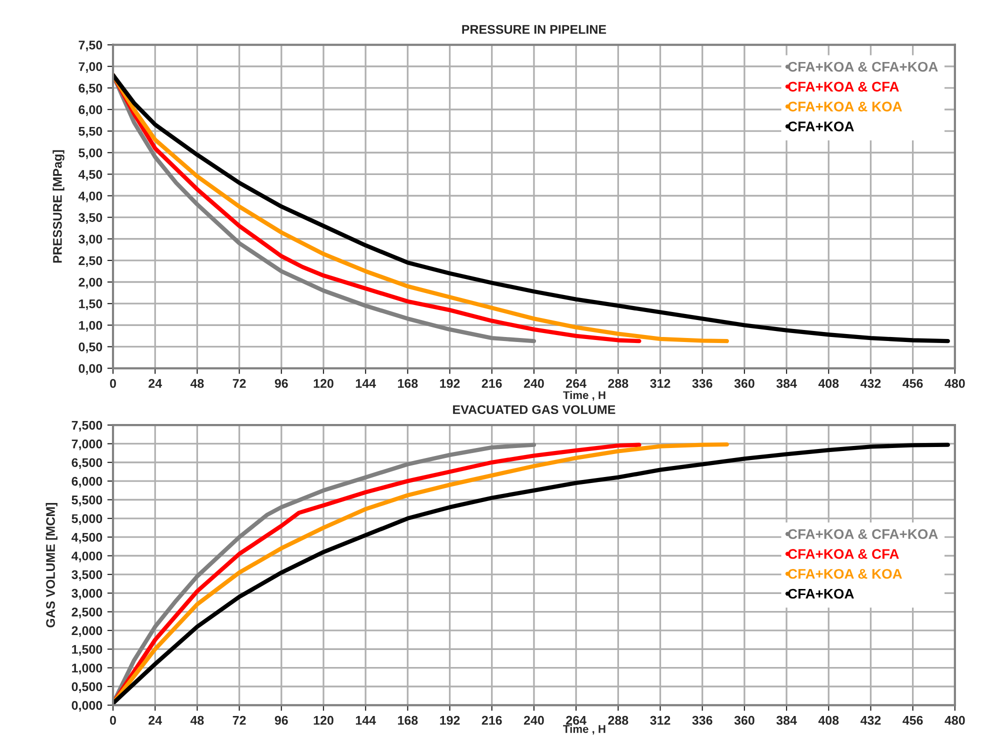  Describe the element at coordinates (90, 67) in the screenshot. I see `y-tick-label: 7,00` at that location.